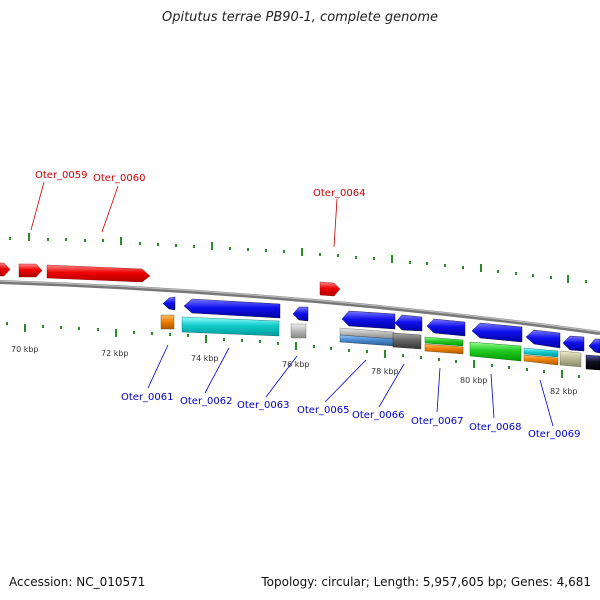  I want to click on gene-label-oter-0062: Oter_0062, so click(206, 401).